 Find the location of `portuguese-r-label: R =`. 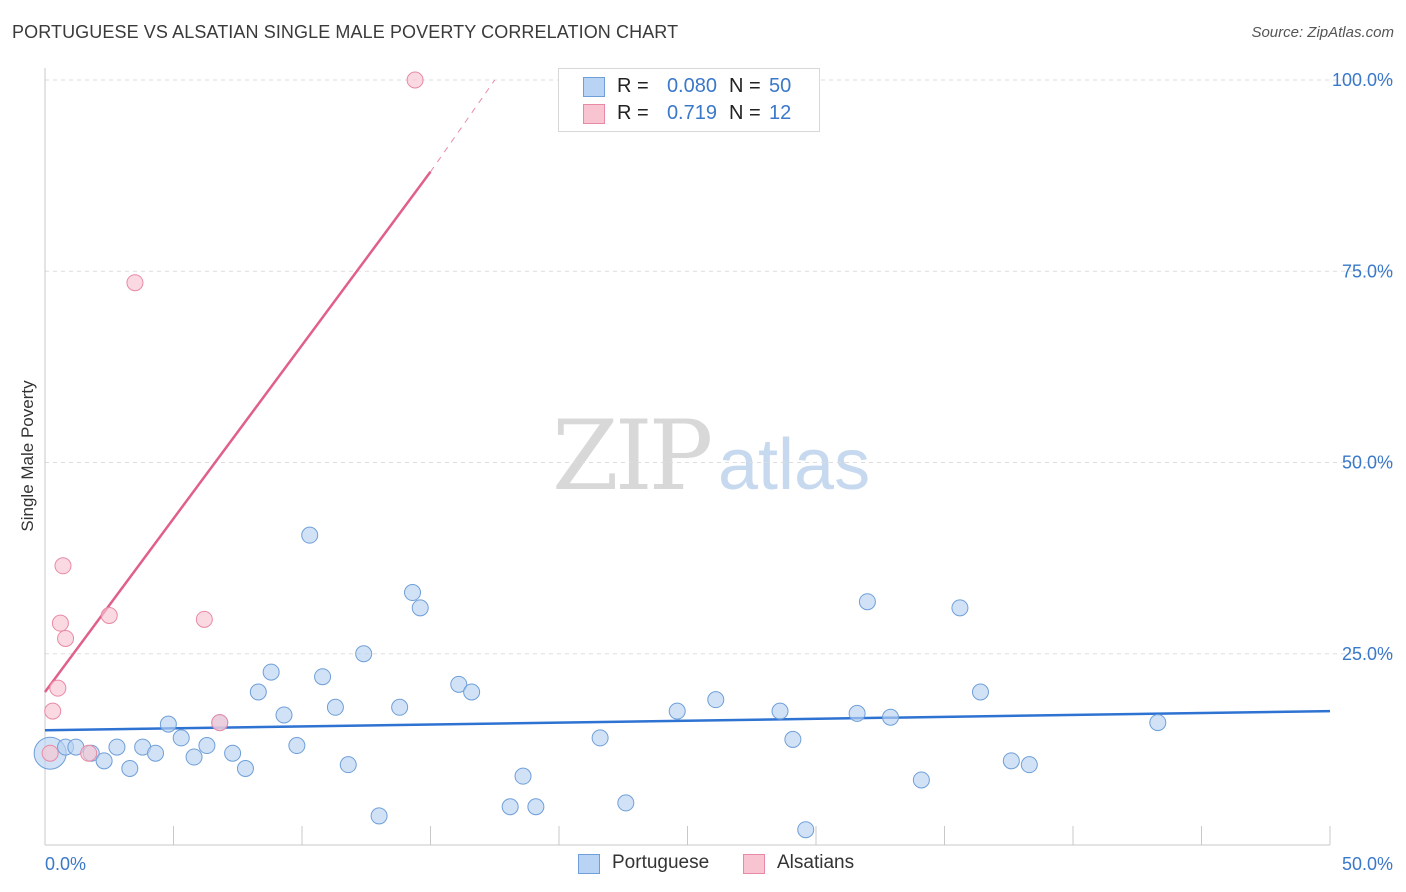

portuguese-r-label: R = is located at coordinates (633, 86).